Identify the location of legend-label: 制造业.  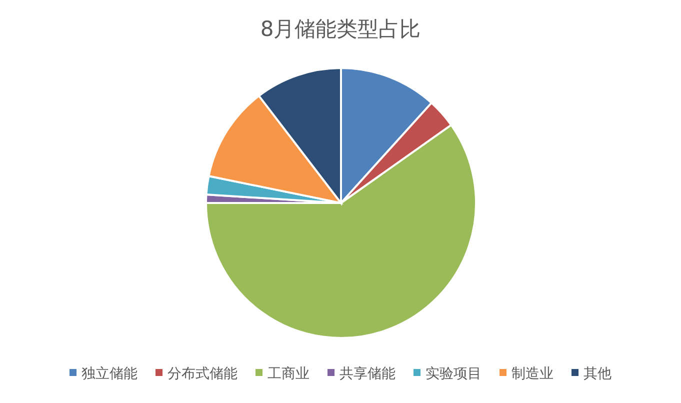
(533, 374).